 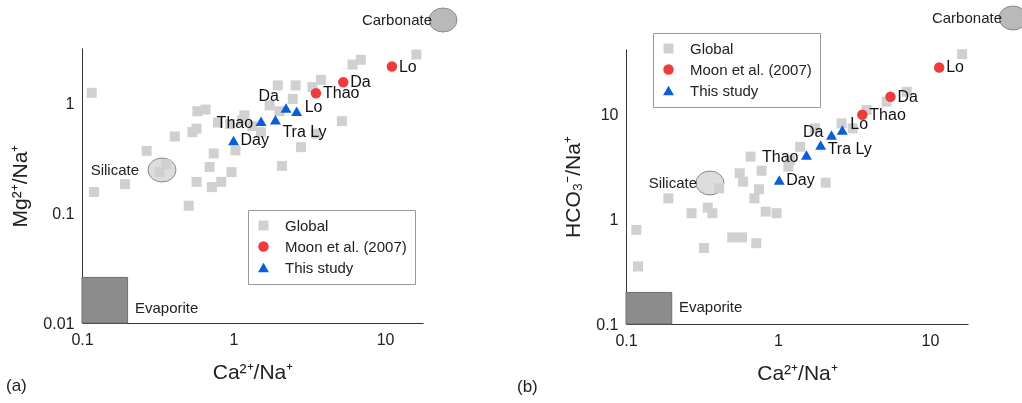 I want to click on y-tick-label: 0.01, so click(x=59, y=323).